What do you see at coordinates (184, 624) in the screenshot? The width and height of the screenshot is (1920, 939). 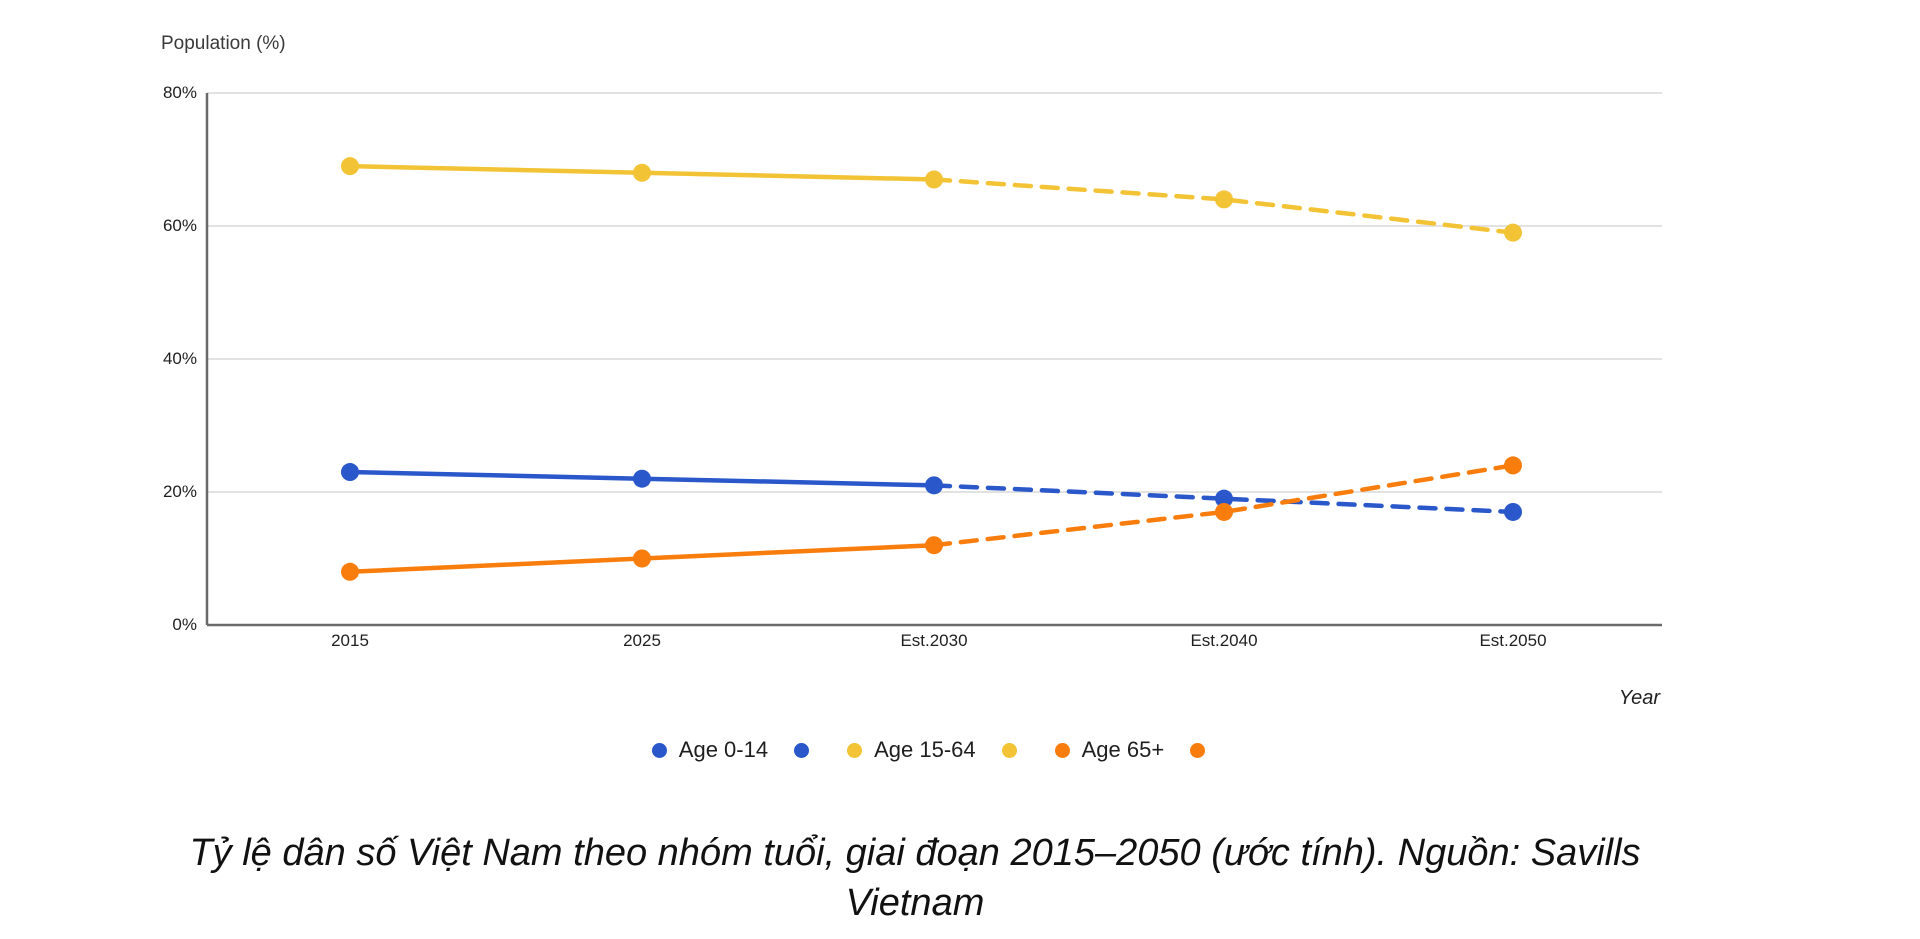 I see `y-tick-label-0: 0%` at bounding box center [184, 624].